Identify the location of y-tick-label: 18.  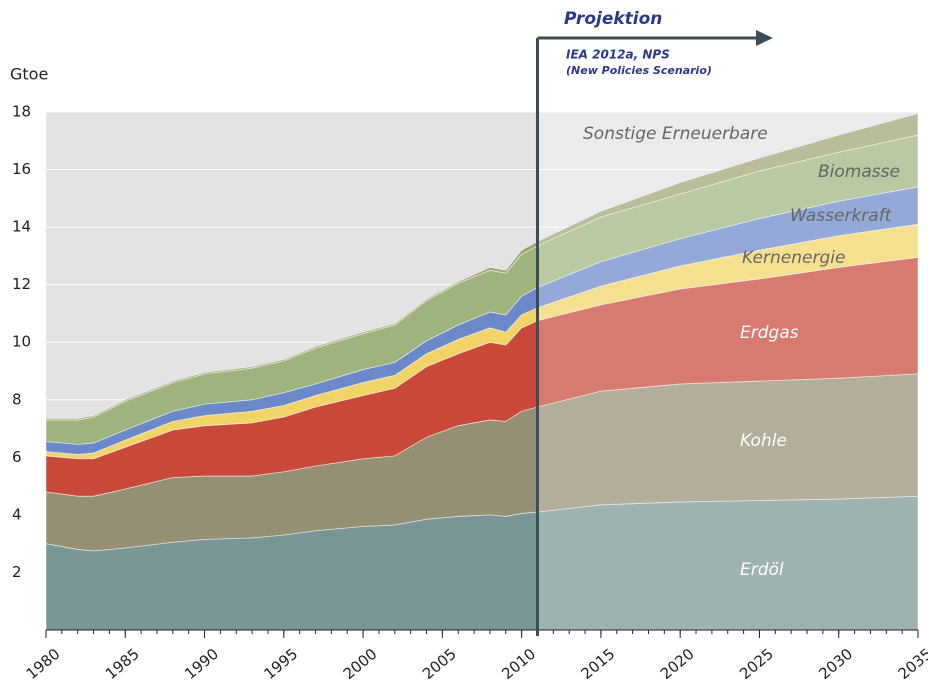
(21, 112).